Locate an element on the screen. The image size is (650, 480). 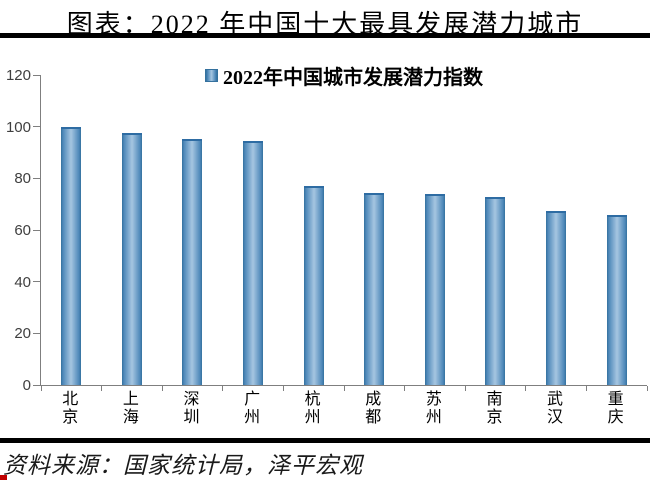
x-label-slot: 重庆 is located at coordinates (615, 409).